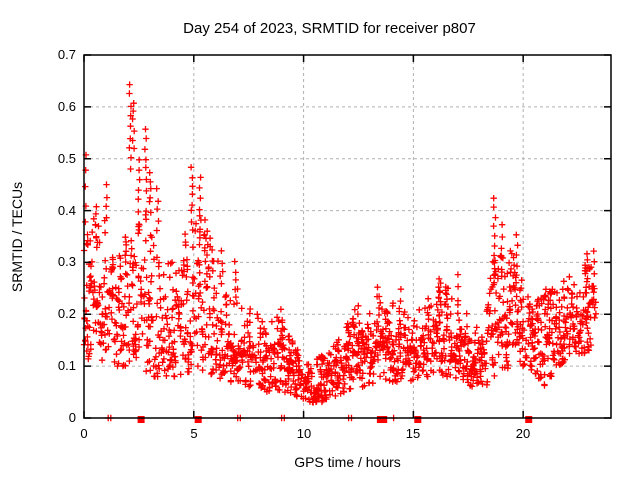 The width and height of the screenshot is (640, 480). I want to click on y-tick-label: 0.4, so click(66, 210).